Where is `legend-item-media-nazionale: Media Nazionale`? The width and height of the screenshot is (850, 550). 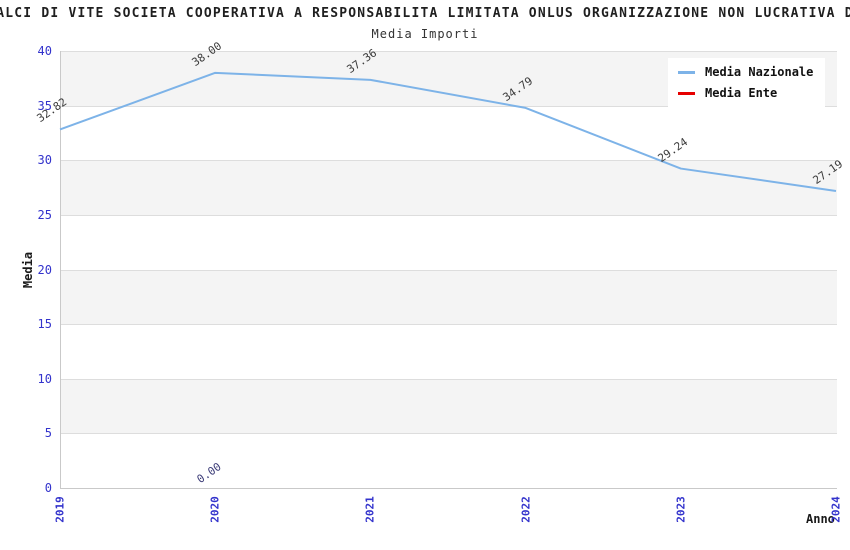
legend-item-media-nazionale: Media Nazionale is located at coordinates (745, 72).